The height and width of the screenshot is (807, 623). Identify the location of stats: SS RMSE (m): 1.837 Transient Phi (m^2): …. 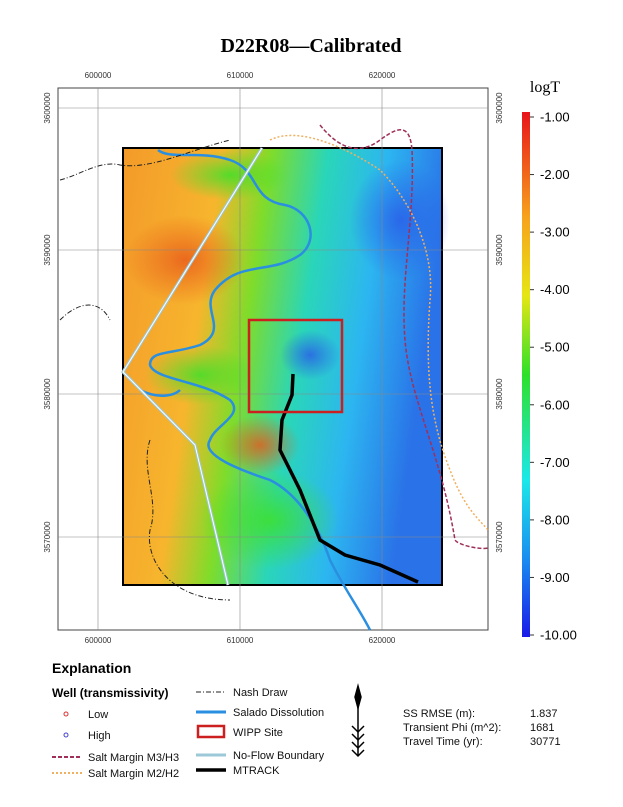
(482, 728).